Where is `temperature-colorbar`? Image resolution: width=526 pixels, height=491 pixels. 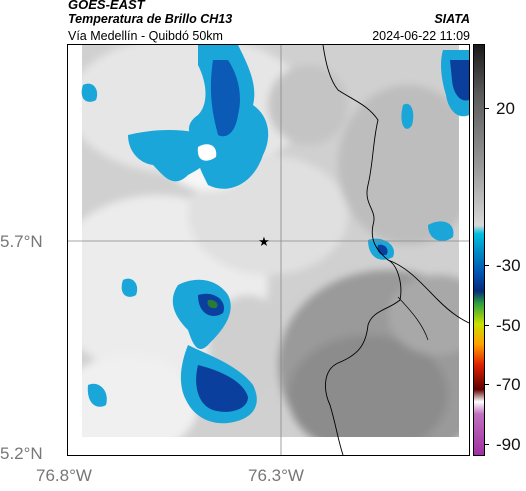
temperature-colorbar is located at coordinates (479, 250).